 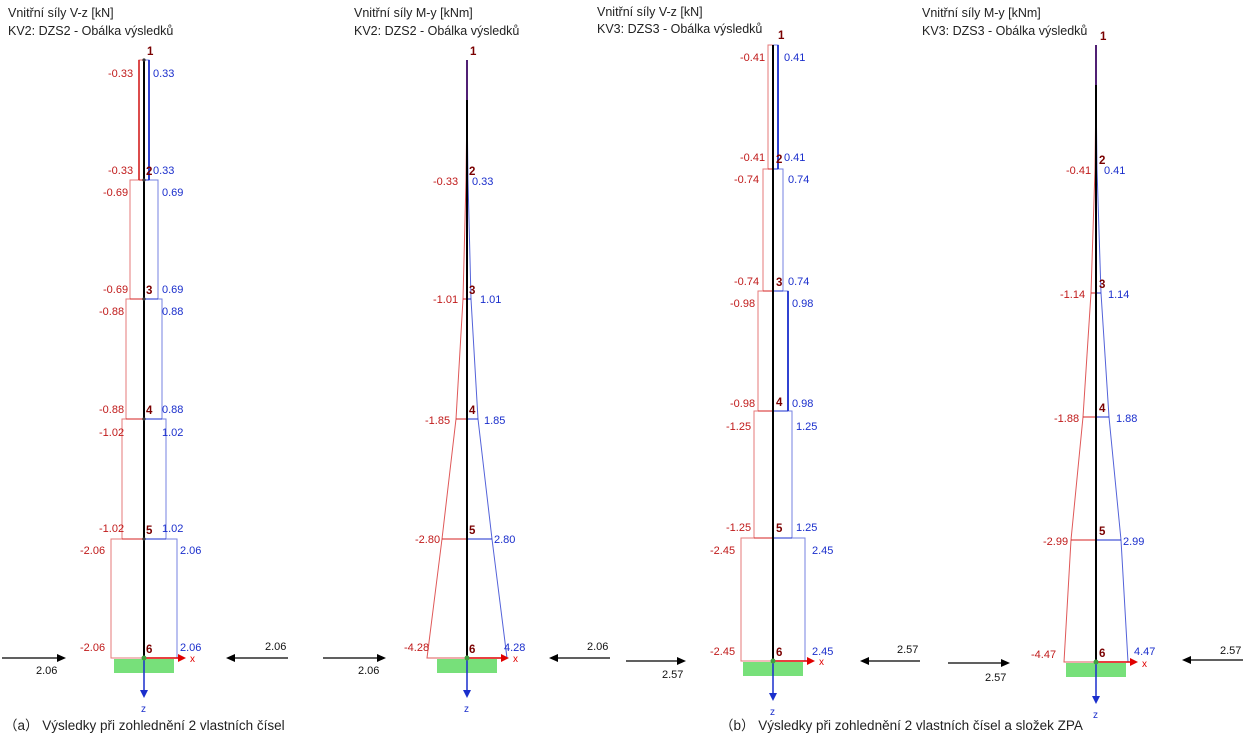 What do you see at coordinates (1066, 419) in the screenshot?
I see `negative-value-label: -1.88` at bounding box center [1066, 419].